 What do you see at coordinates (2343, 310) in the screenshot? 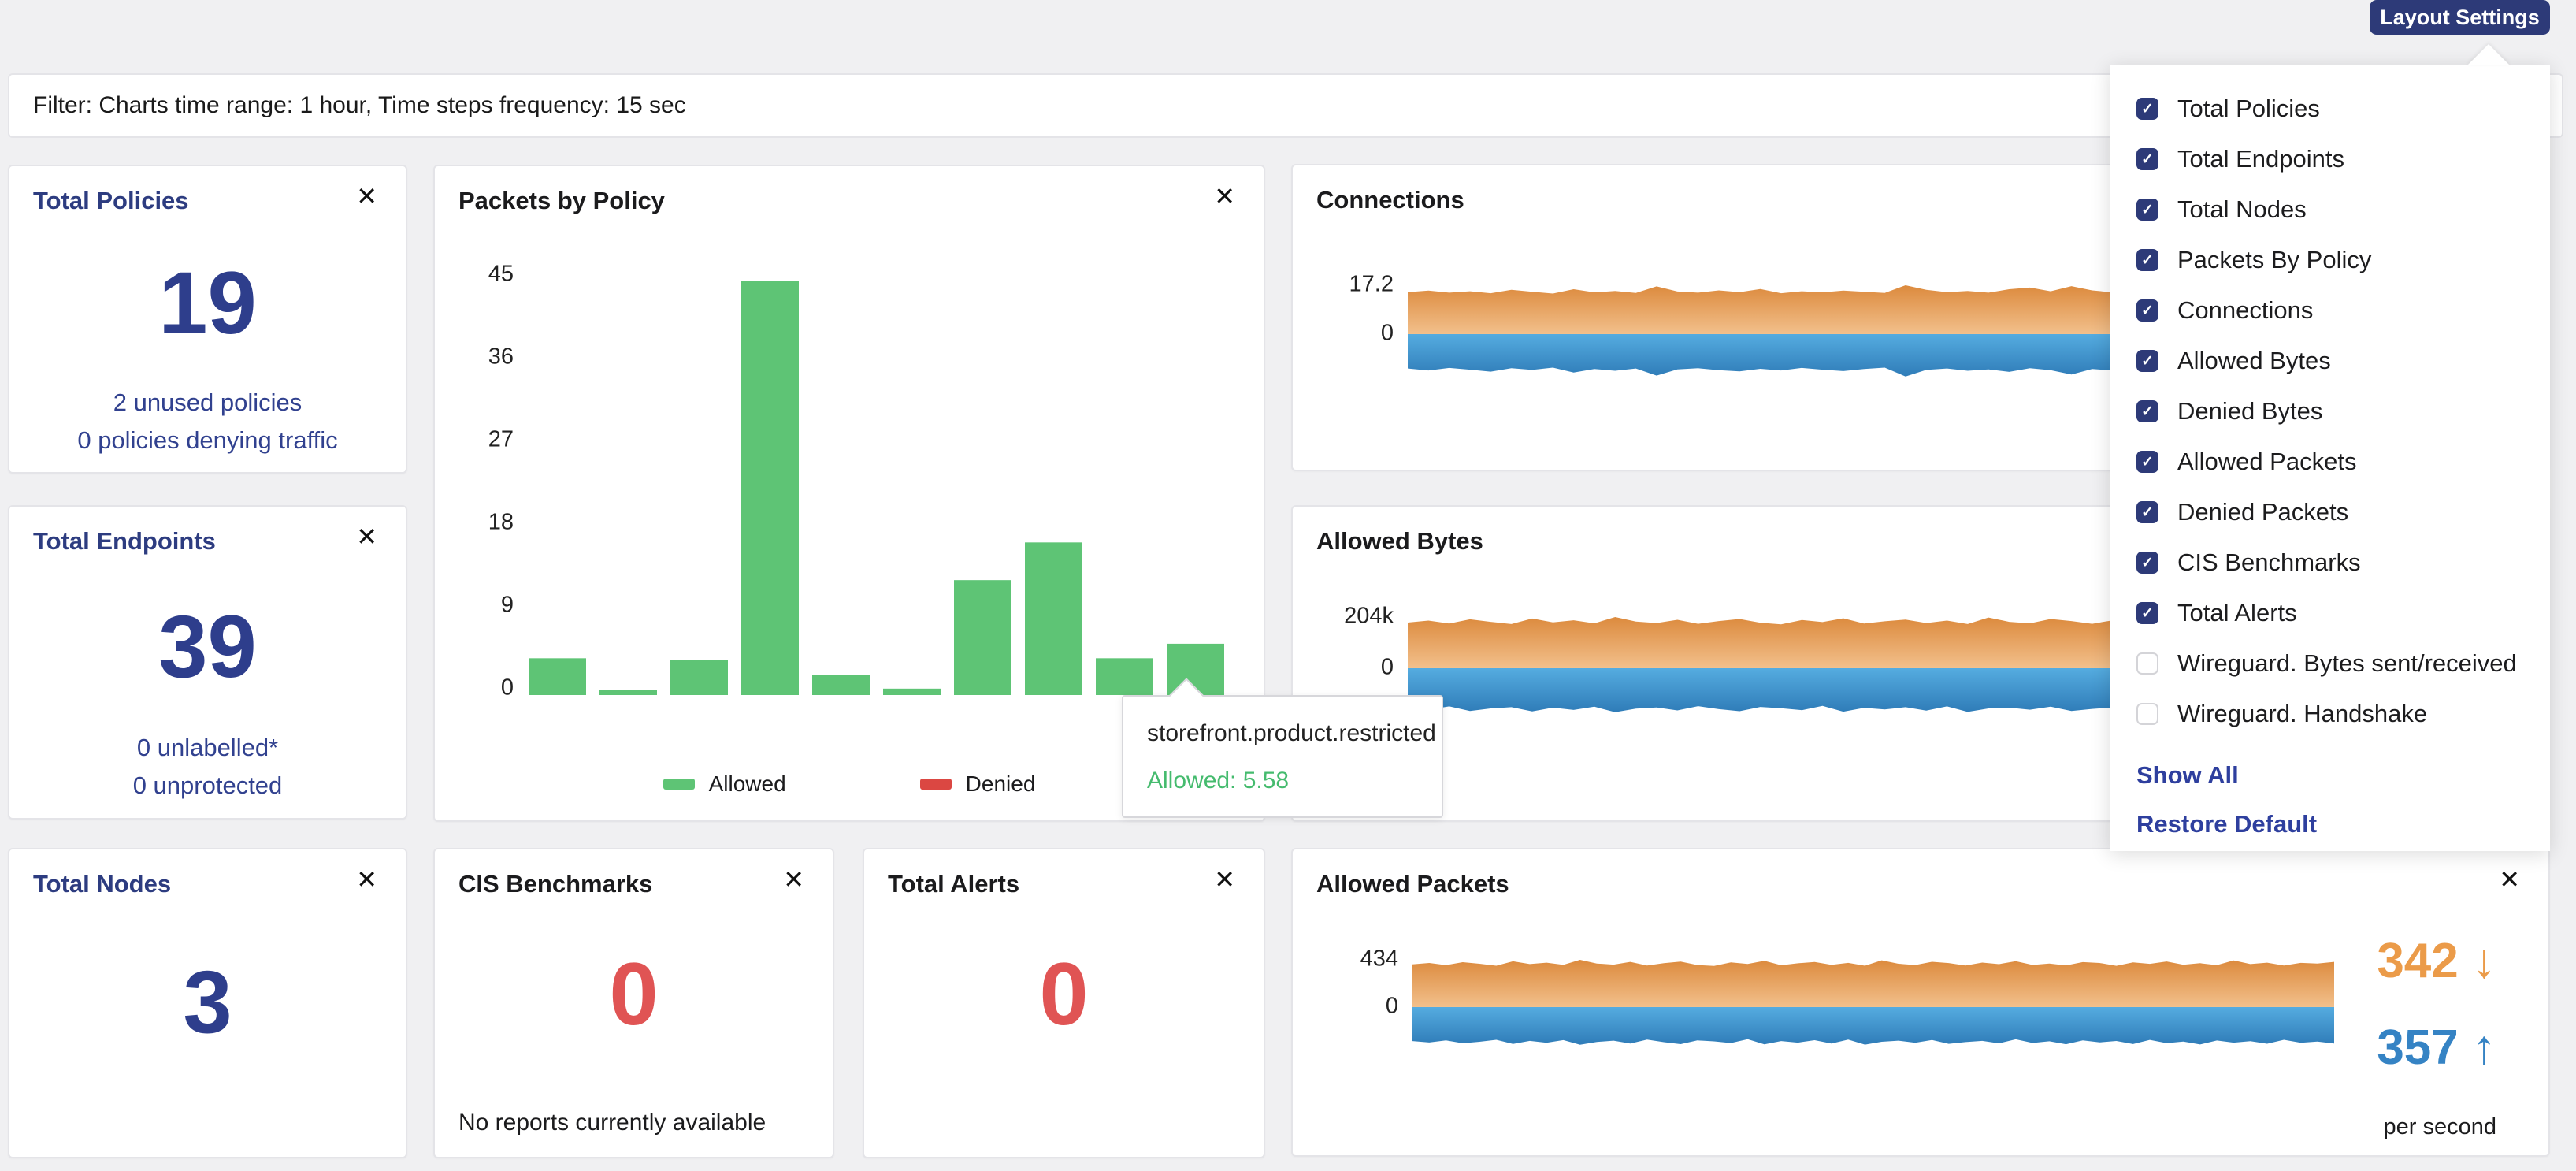
I see `layout-settings-item: ✓ Connections` at bounding box center [2343, 310].